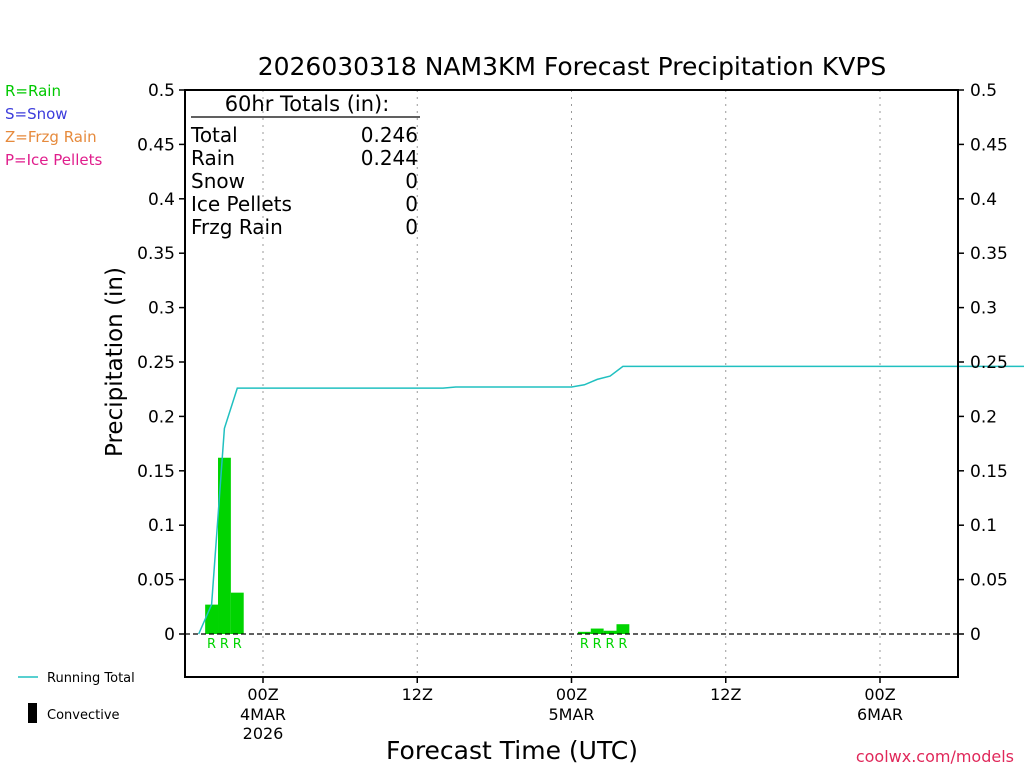  Describe the element at coordinates (263, 733) in the screenshot. I see `x-tick-year: 2026` at that location.